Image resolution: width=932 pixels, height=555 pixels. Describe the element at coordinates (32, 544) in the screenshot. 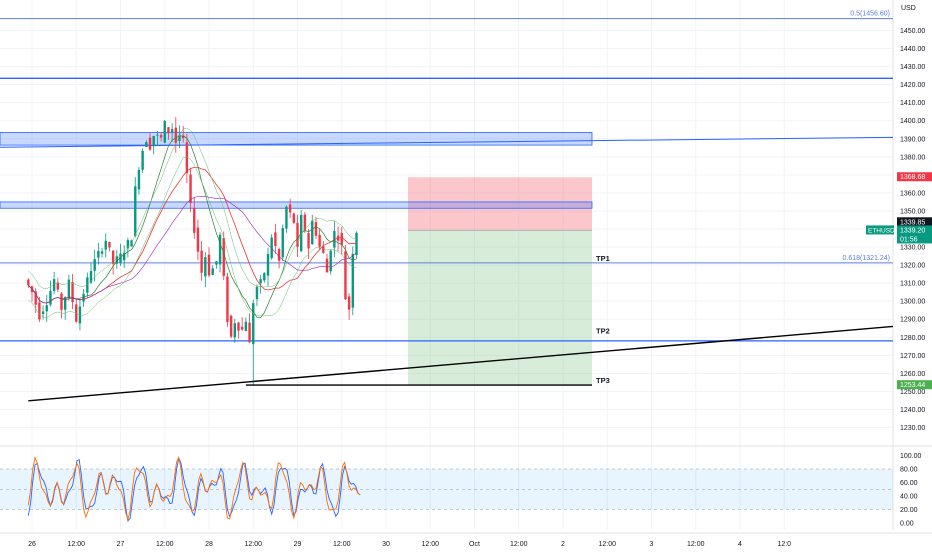

I see `time-tick-label: 26` at that location.